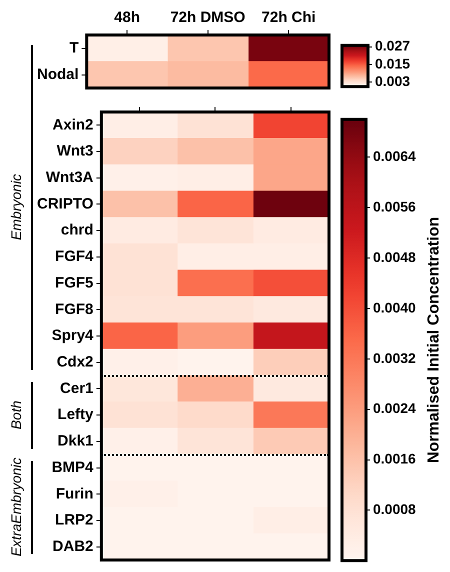 The width and height of the screenshot is (450, 572). What do you see at coordinates (73, 467) in the screenshot?
I see `y-tick-label: BMP4` at bounding box center [73, 467].